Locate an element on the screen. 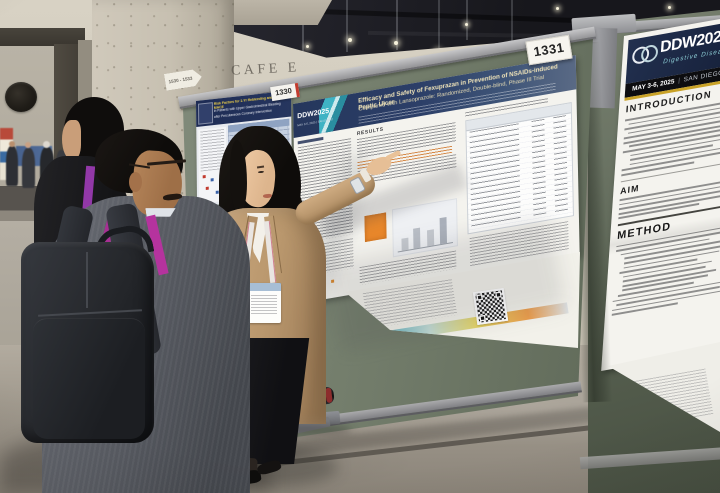 The width and height of the screenshot is (720, 493). fg-ear is located at coordinates (135, 182).